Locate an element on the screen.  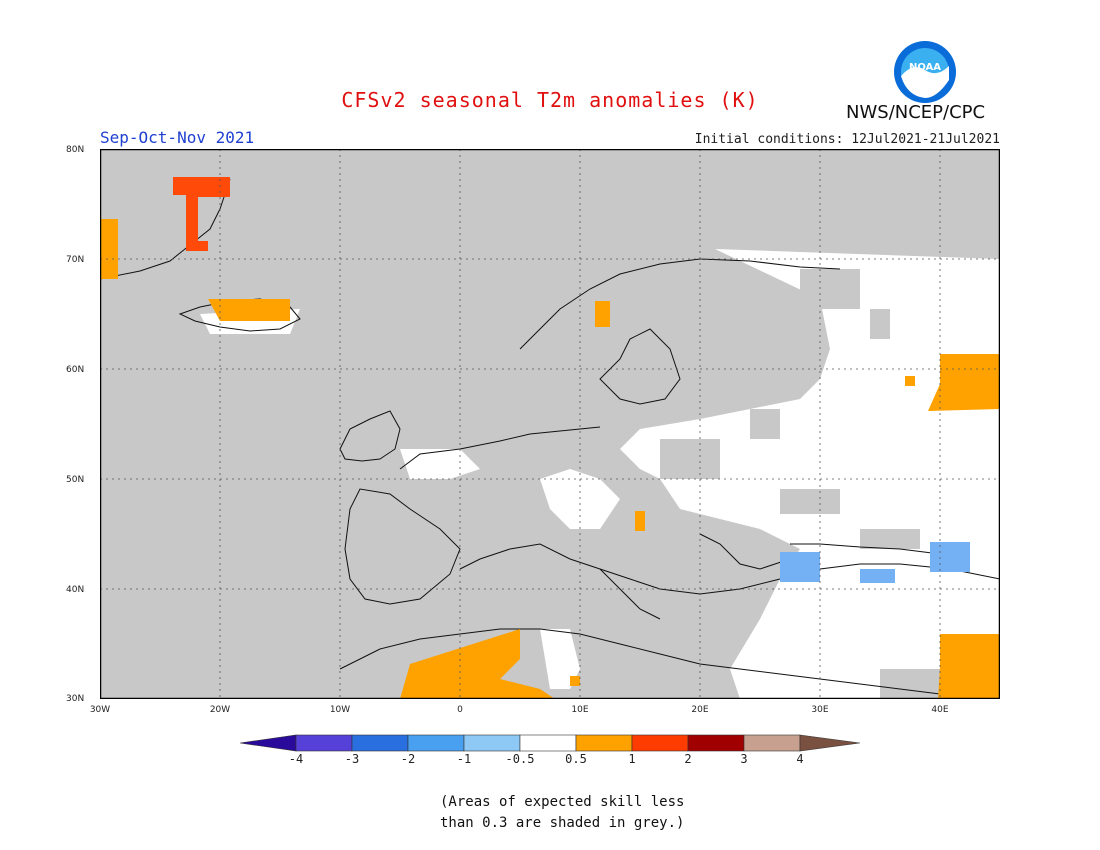
low-skill-patches is located at coordinates (800, 484).